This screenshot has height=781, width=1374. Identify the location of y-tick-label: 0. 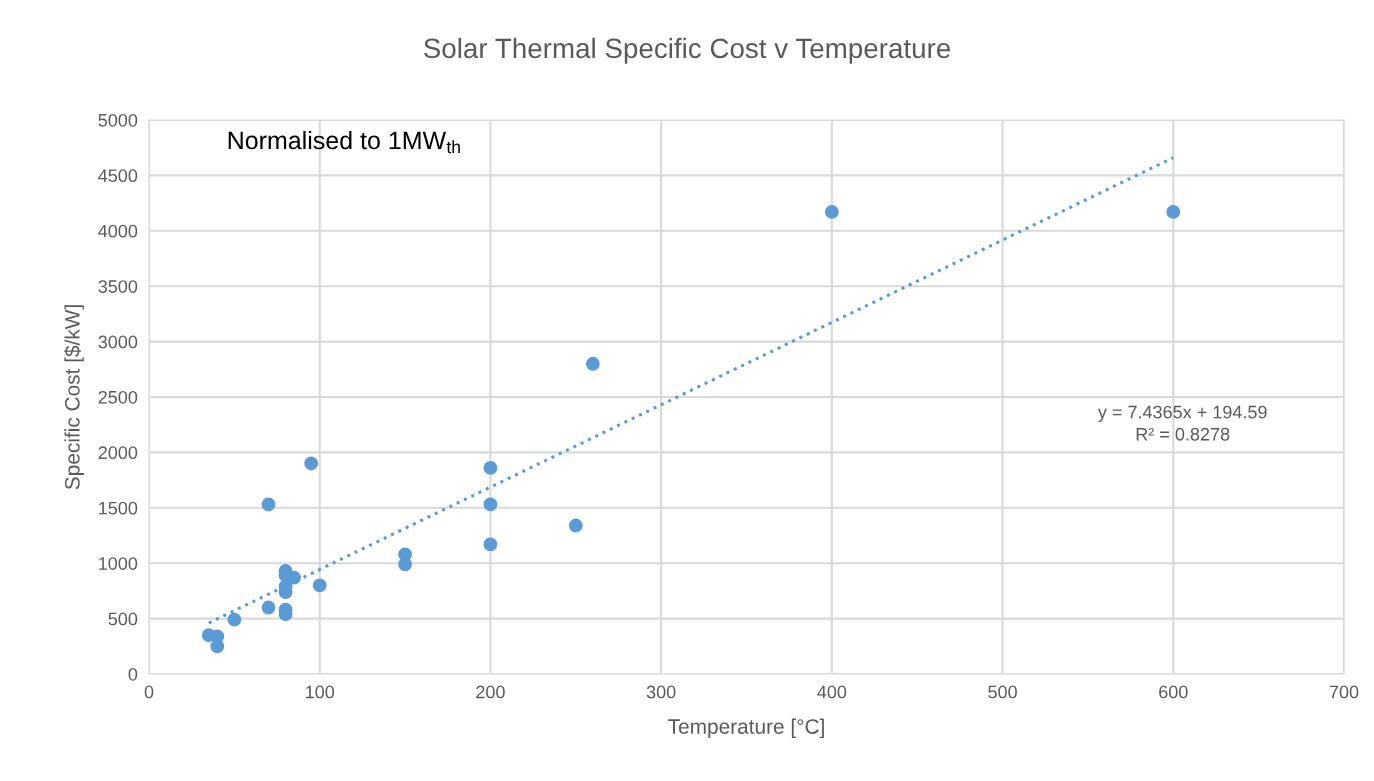
(133, 674).